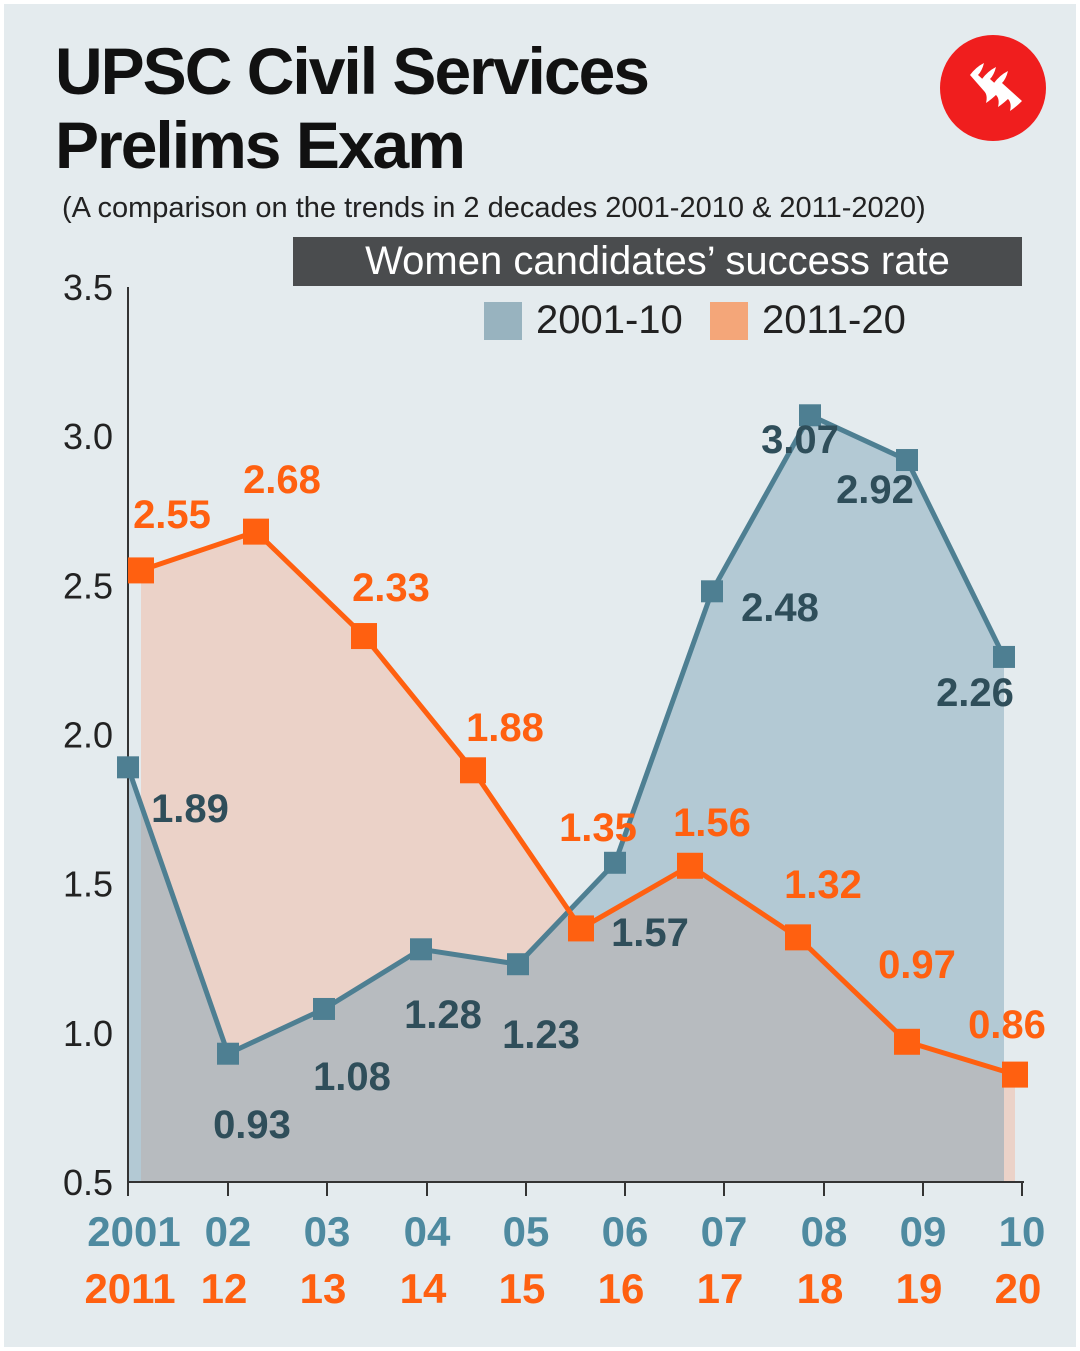  What do you see at coordinates (1007, 1025) in the screenshot?
I see `data-label-2011-20: 0.86` at bounding box center [1007, 1025].